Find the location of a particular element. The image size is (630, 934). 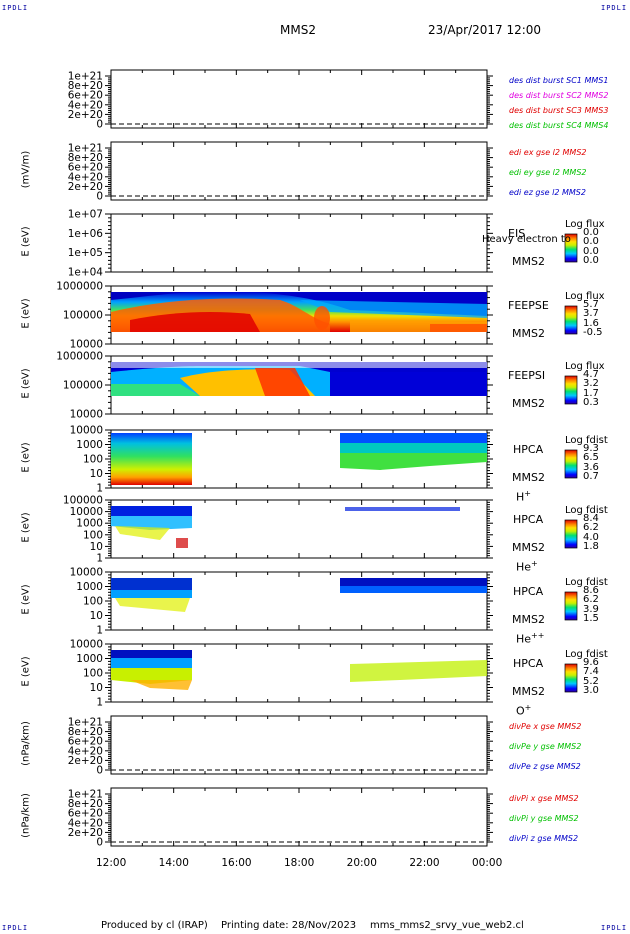

colorbar-tick-label: 5.2 is located at coordinates (591, 681).